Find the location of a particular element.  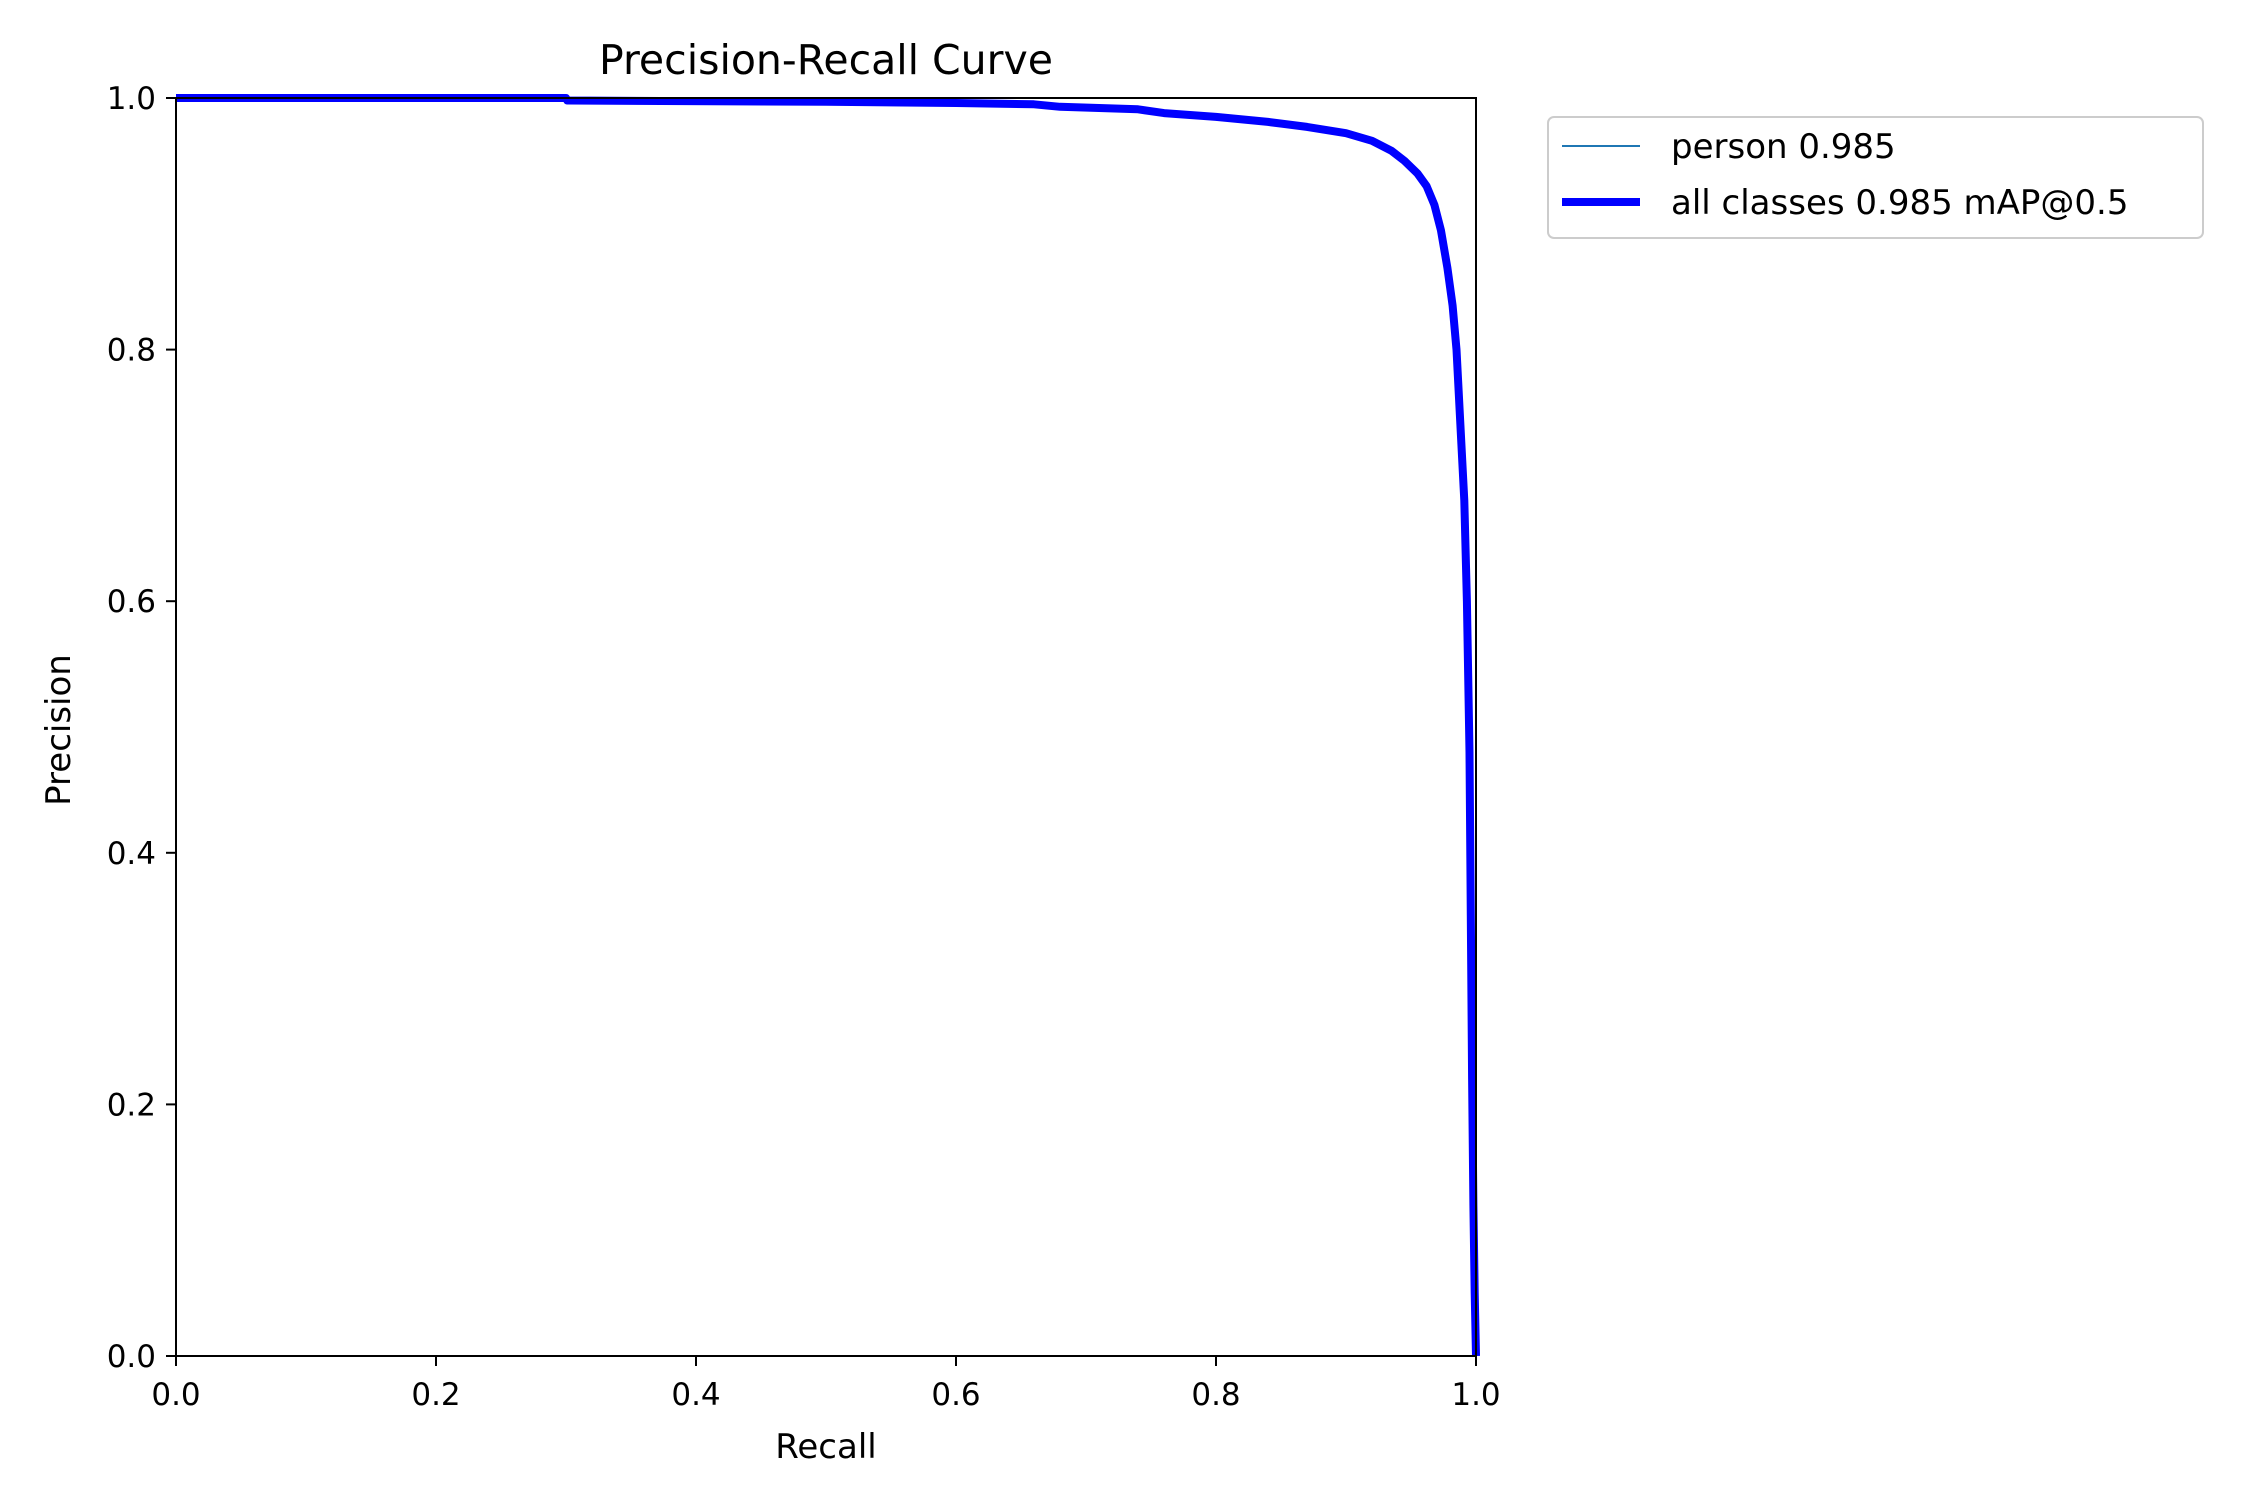

y-axis-title: Precision is located at coordinates (59, 730).